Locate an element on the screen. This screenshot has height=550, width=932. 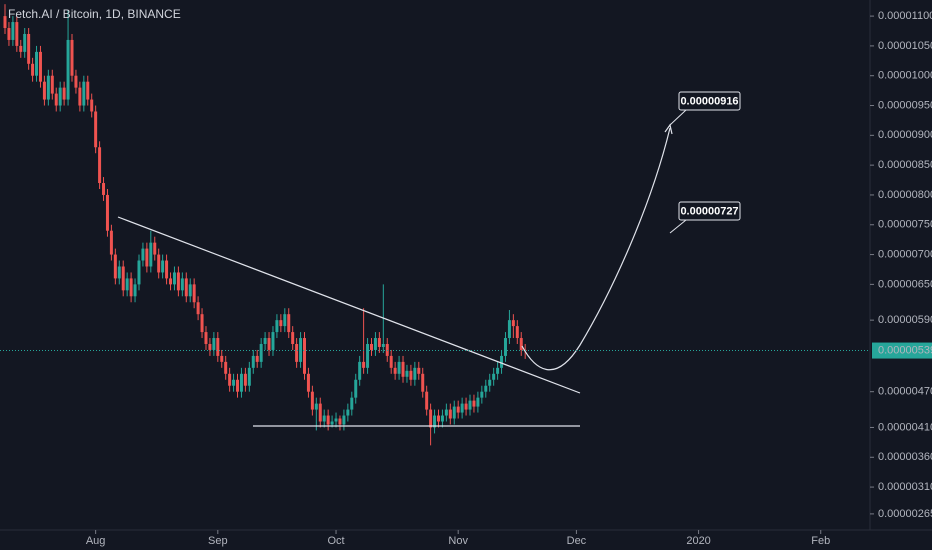
x-tick-label: Feb is located at coordinates (820, 541).